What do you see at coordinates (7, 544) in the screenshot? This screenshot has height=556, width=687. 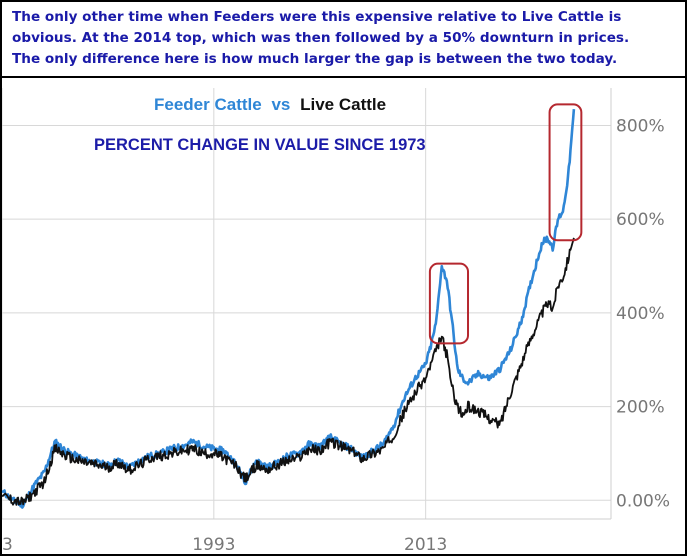 I see `x-tick-label: 73` at bounding box center [7, 544].